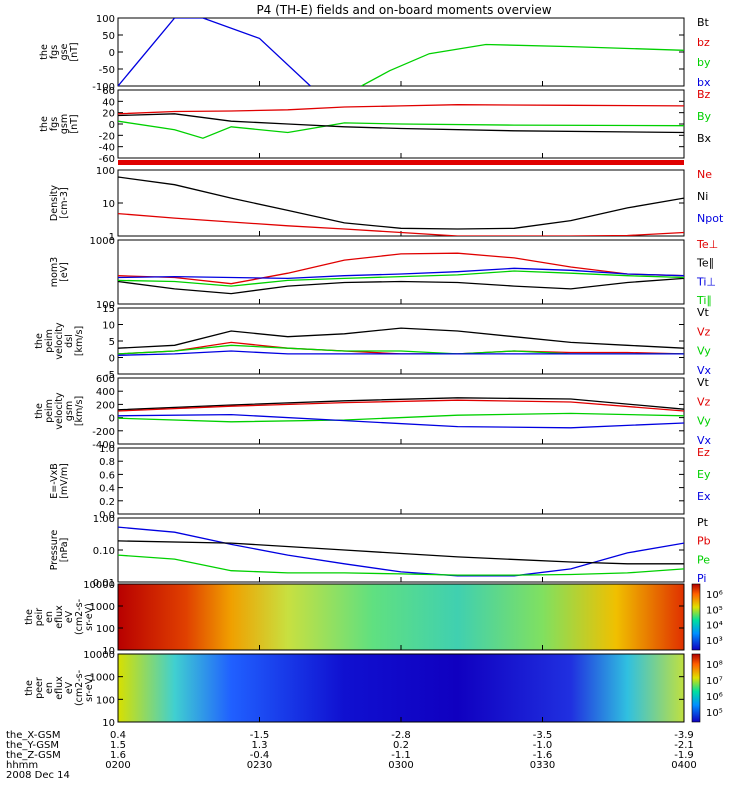  I want to click on legend-entry: Ti∥, so click(704, 300).